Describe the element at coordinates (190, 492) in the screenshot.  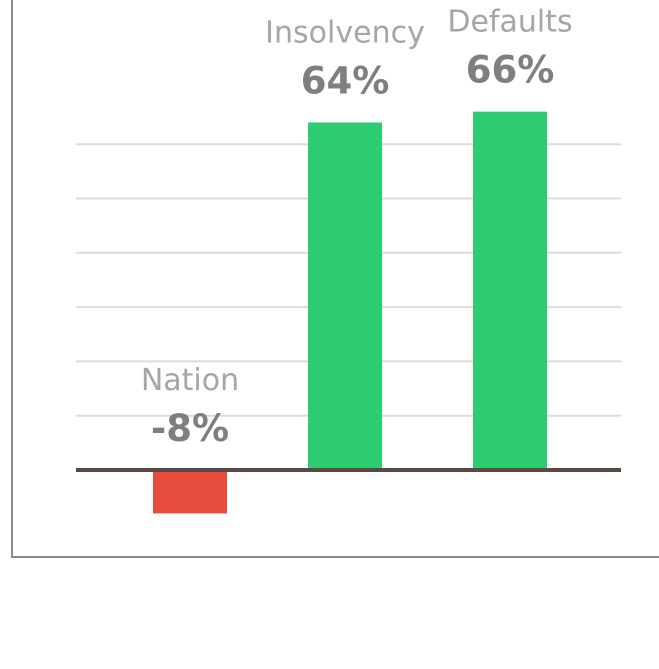
I see `bar-nation` at that location.